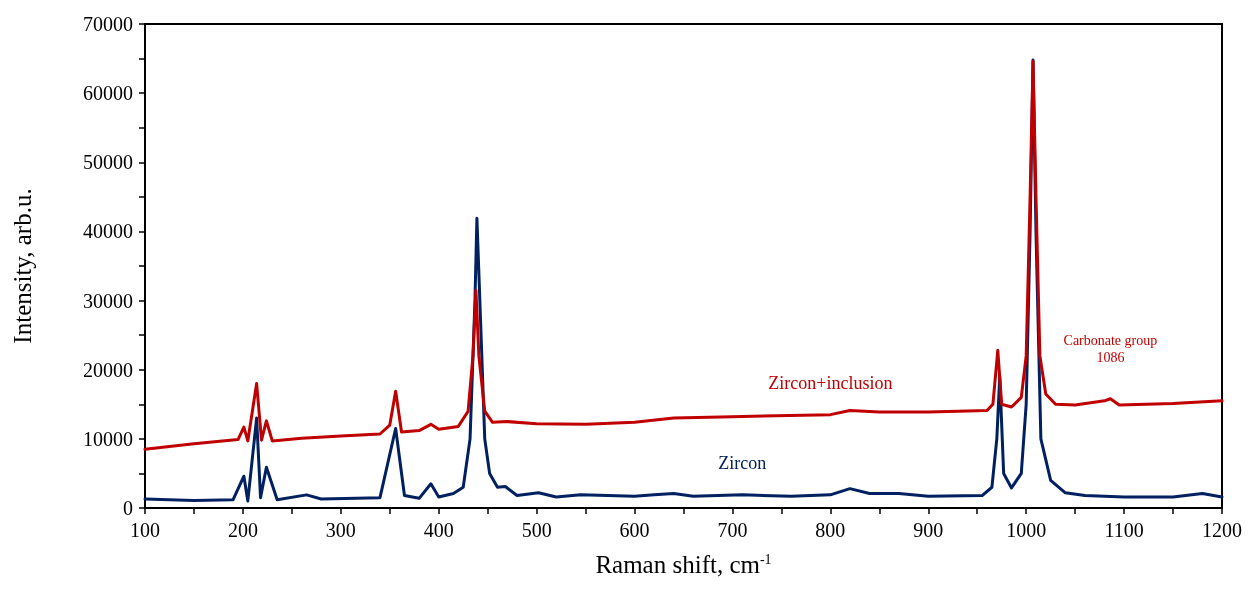 The width and height of the screenshot is (1253, 590). Describe the element at coordinates (634, 530) in the screenshot. I see `x-tick-label: 600` at that location.